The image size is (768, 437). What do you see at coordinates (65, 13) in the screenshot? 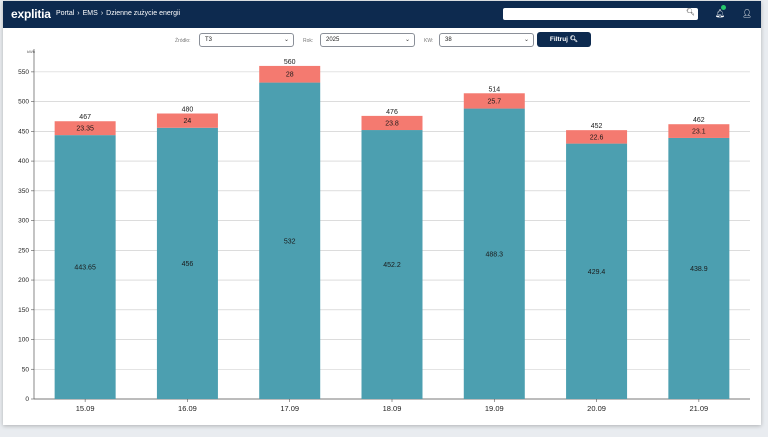
I see `breadcrumb-portal: Portal` at bounding box center [65, 13].